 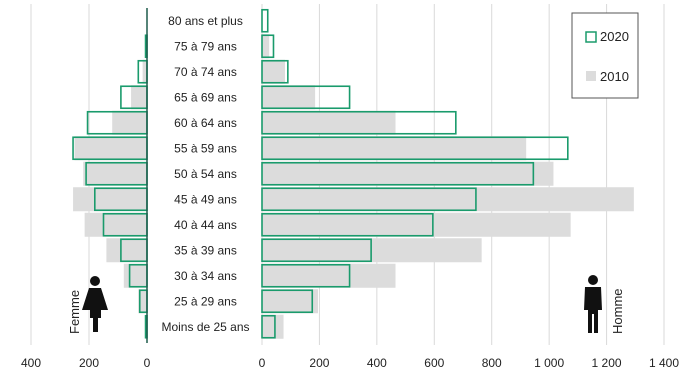 What do you see at coordinates (492, 363) in the screenshot?
I see `tick-label-right: 800` at bounding box center [492, 363].